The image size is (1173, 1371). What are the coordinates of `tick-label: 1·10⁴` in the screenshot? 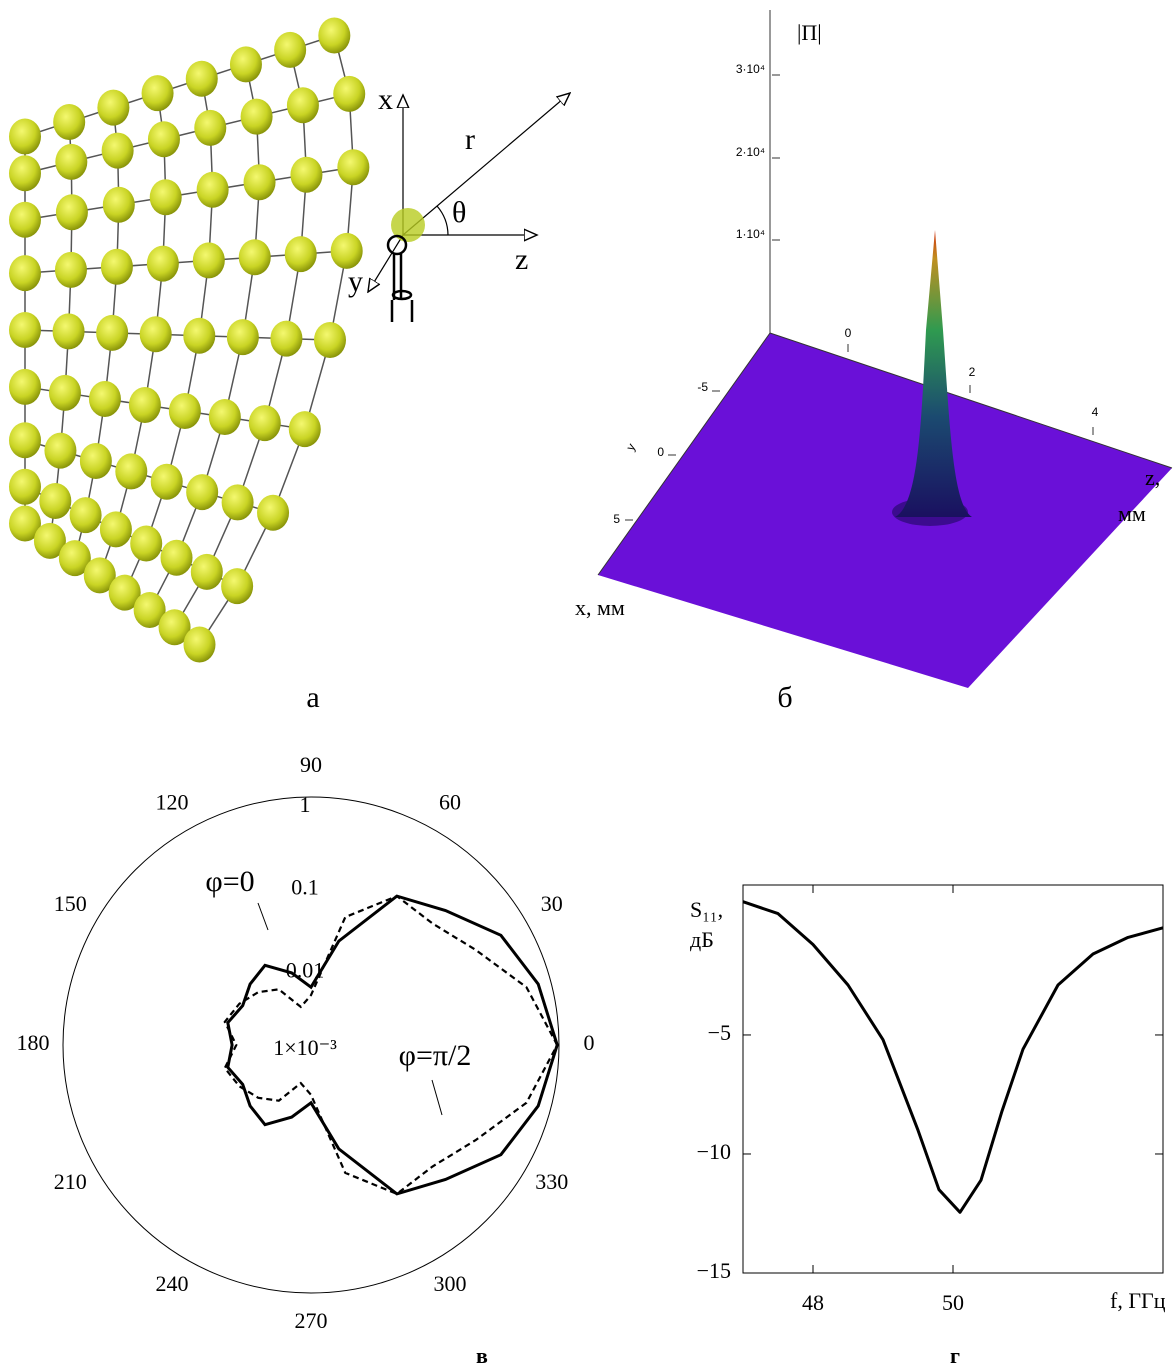 It's located at (750, 234).